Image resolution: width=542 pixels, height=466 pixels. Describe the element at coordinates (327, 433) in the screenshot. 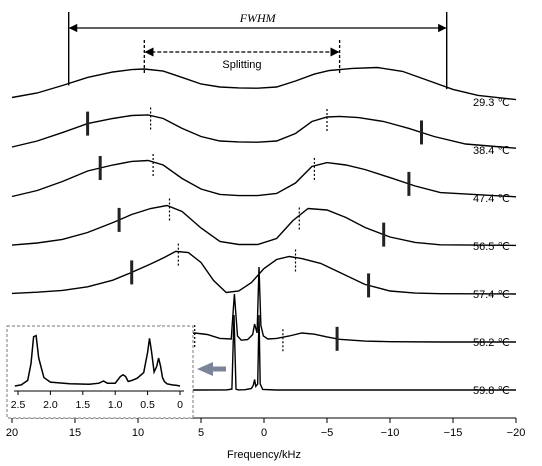

I see `x-tick-label: −5` at that location.